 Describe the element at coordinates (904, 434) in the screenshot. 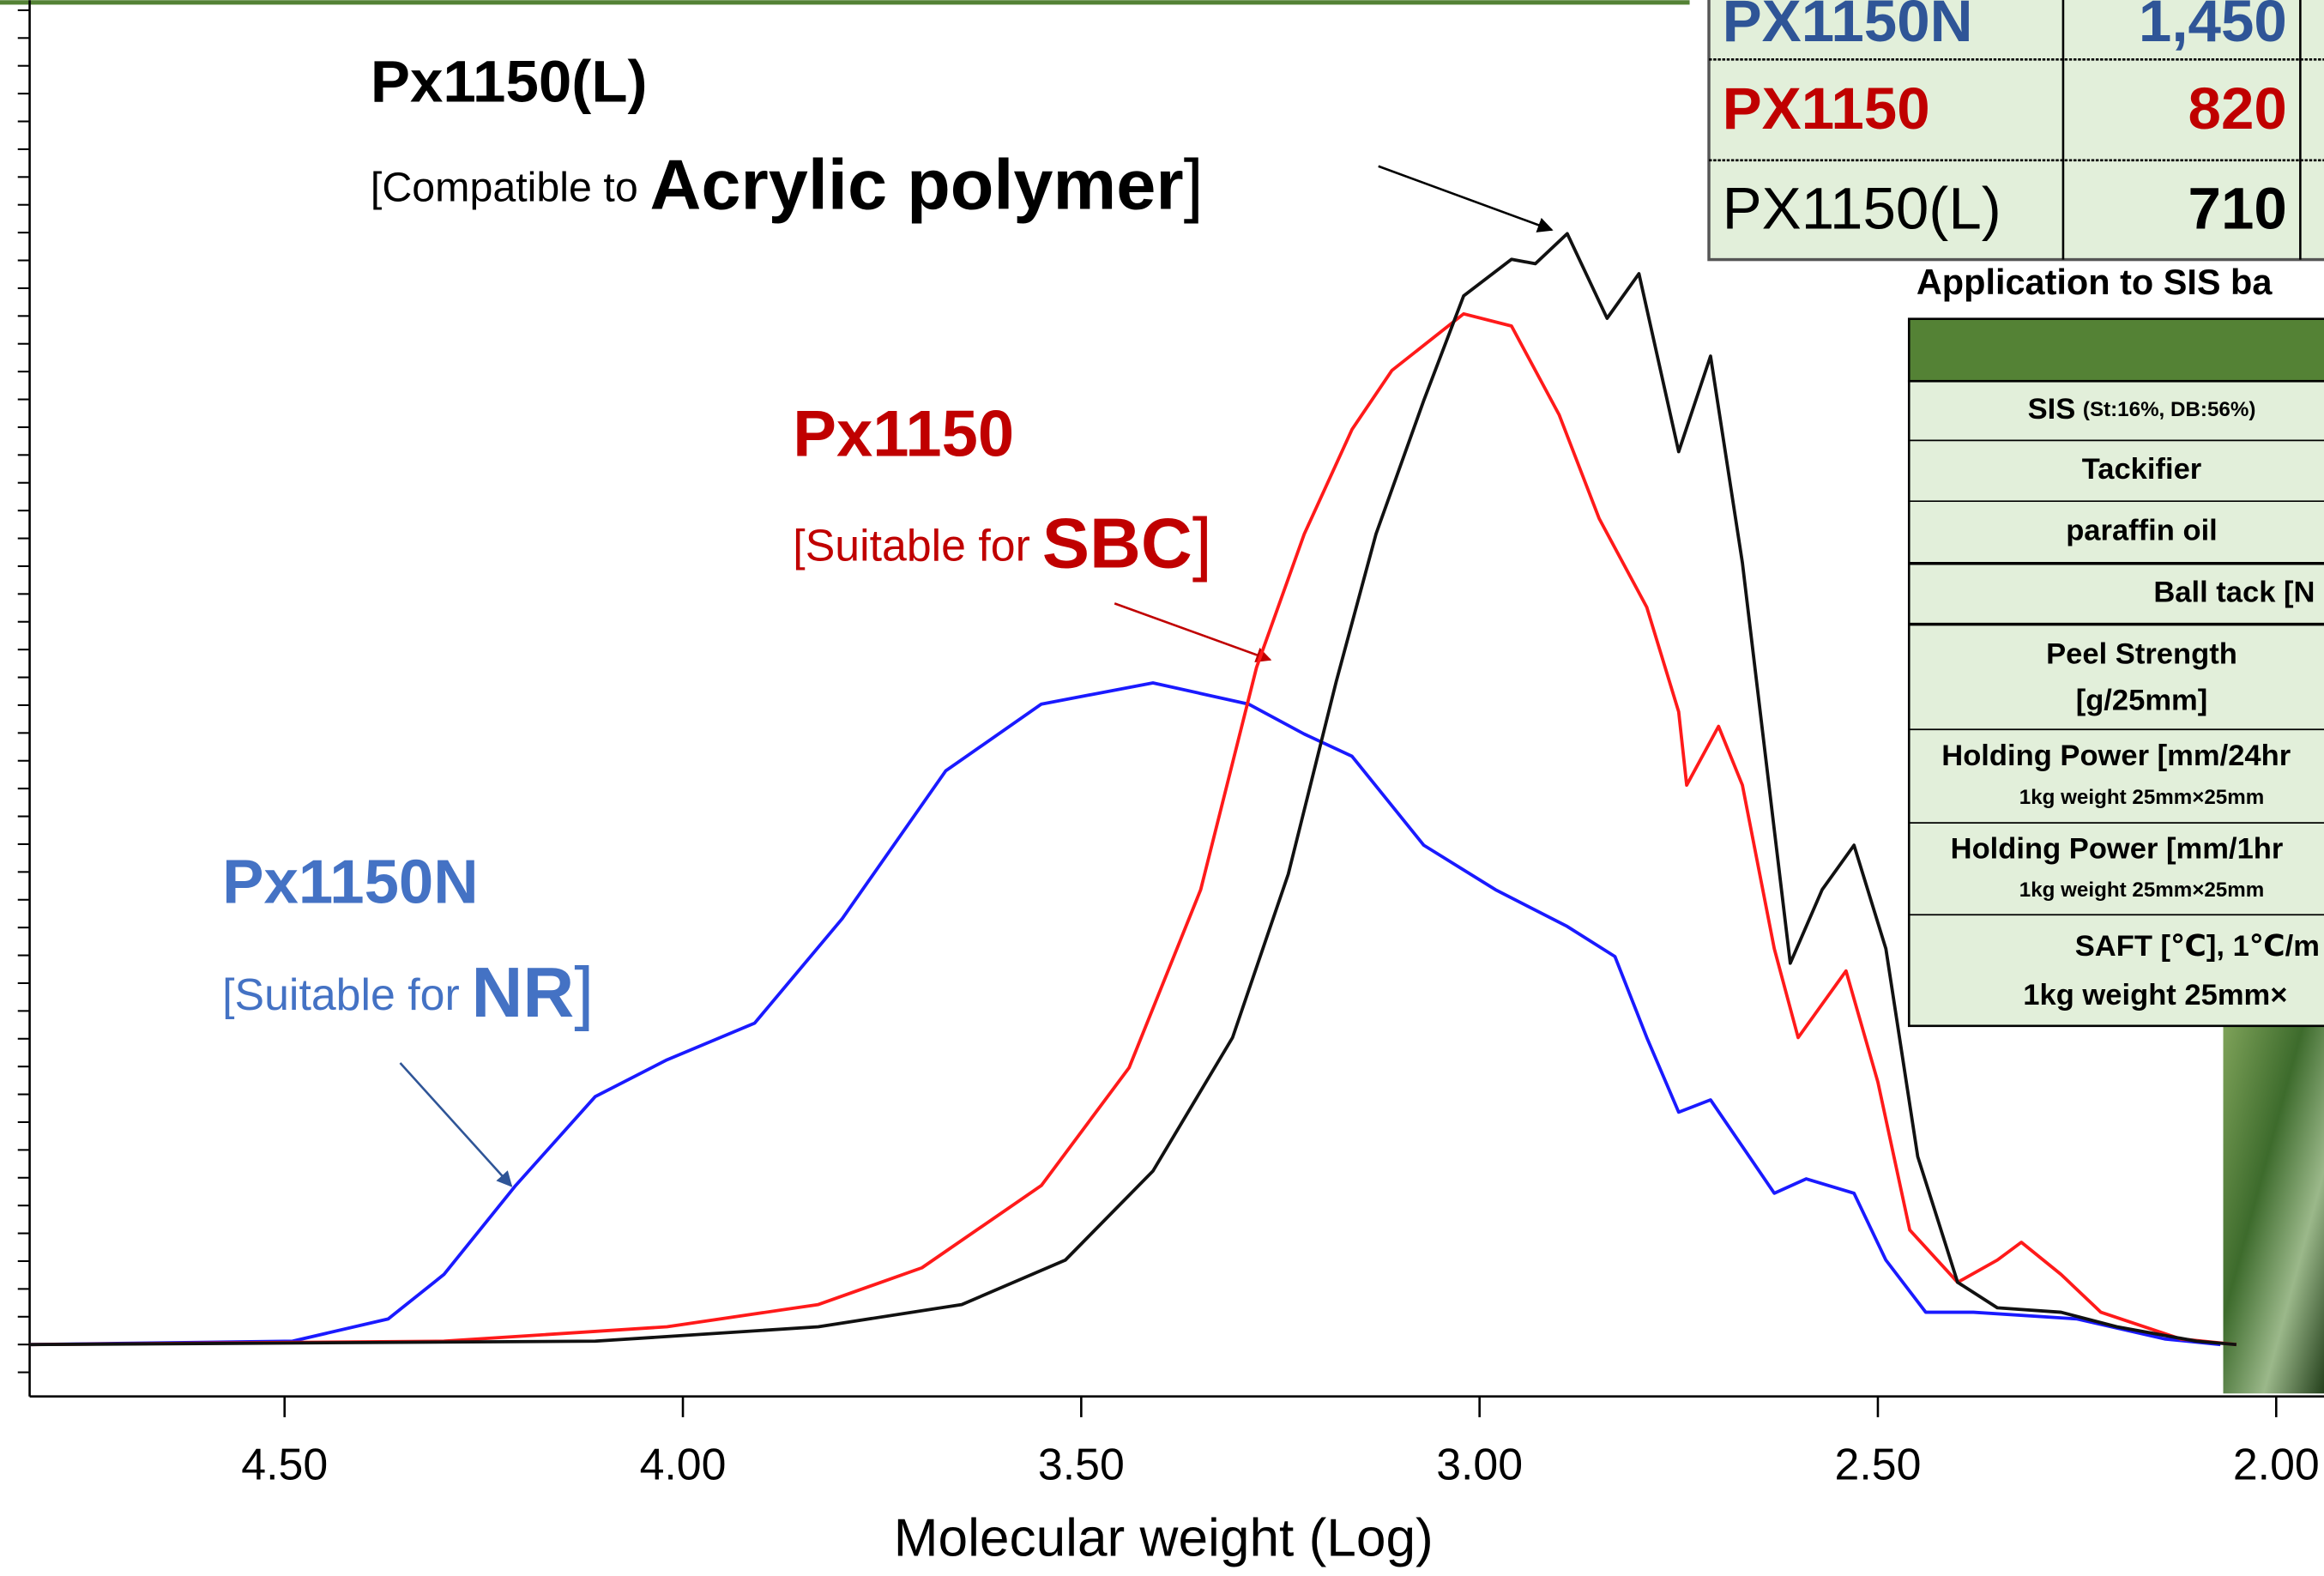

I see `annotation-title: Px1150` at that location.